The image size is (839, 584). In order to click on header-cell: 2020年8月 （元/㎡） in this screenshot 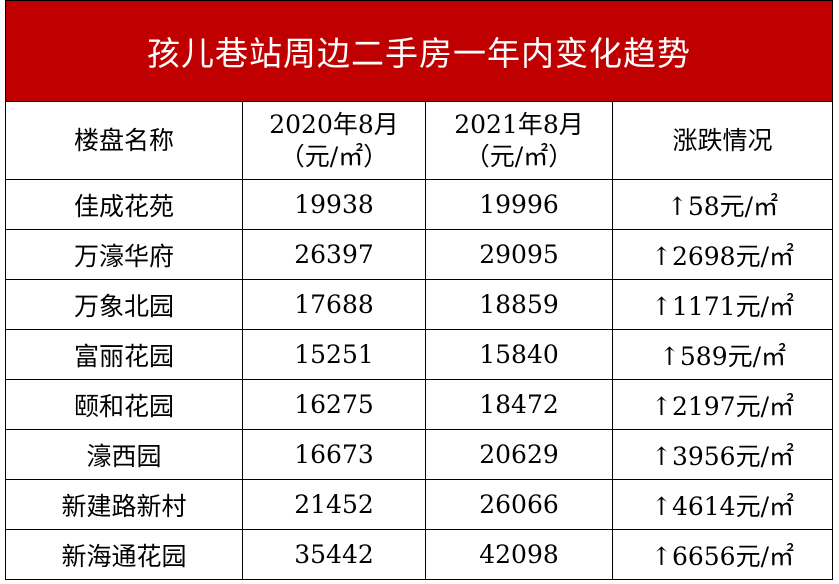, I will do `click(334, 140)`.